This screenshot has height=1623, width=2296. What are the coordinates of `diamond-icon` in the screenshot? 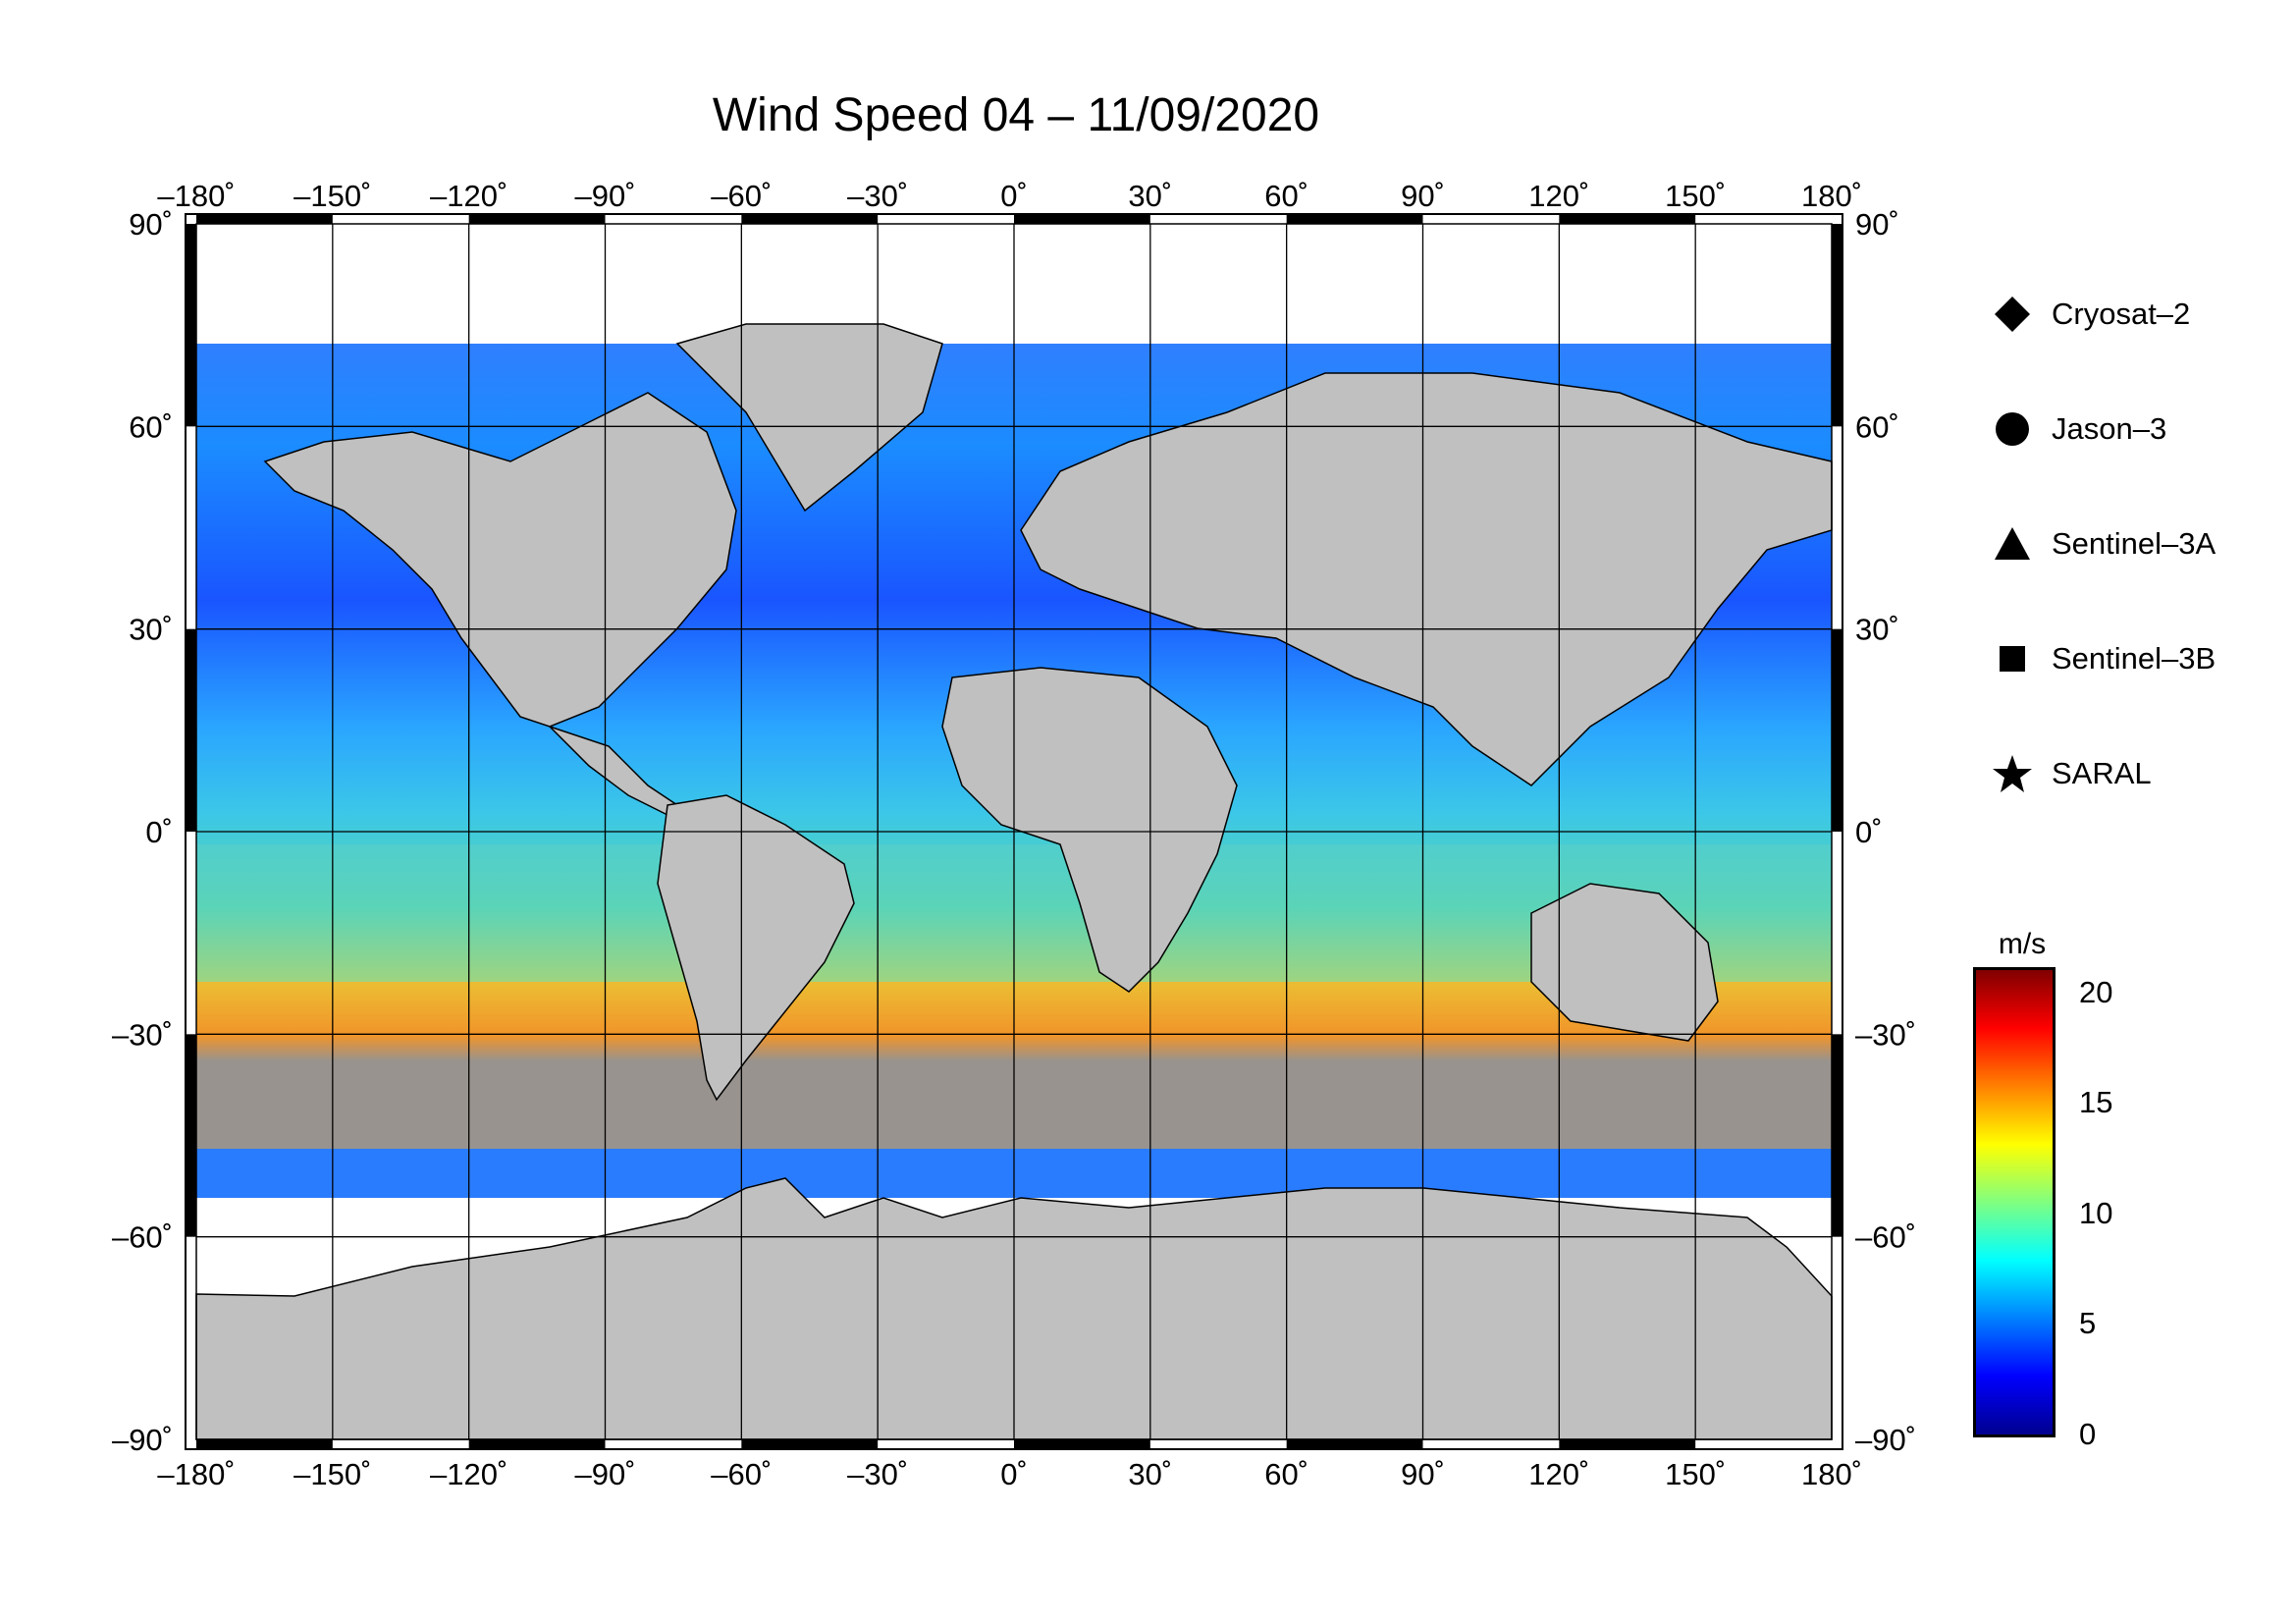 It's located at (2012, 314).